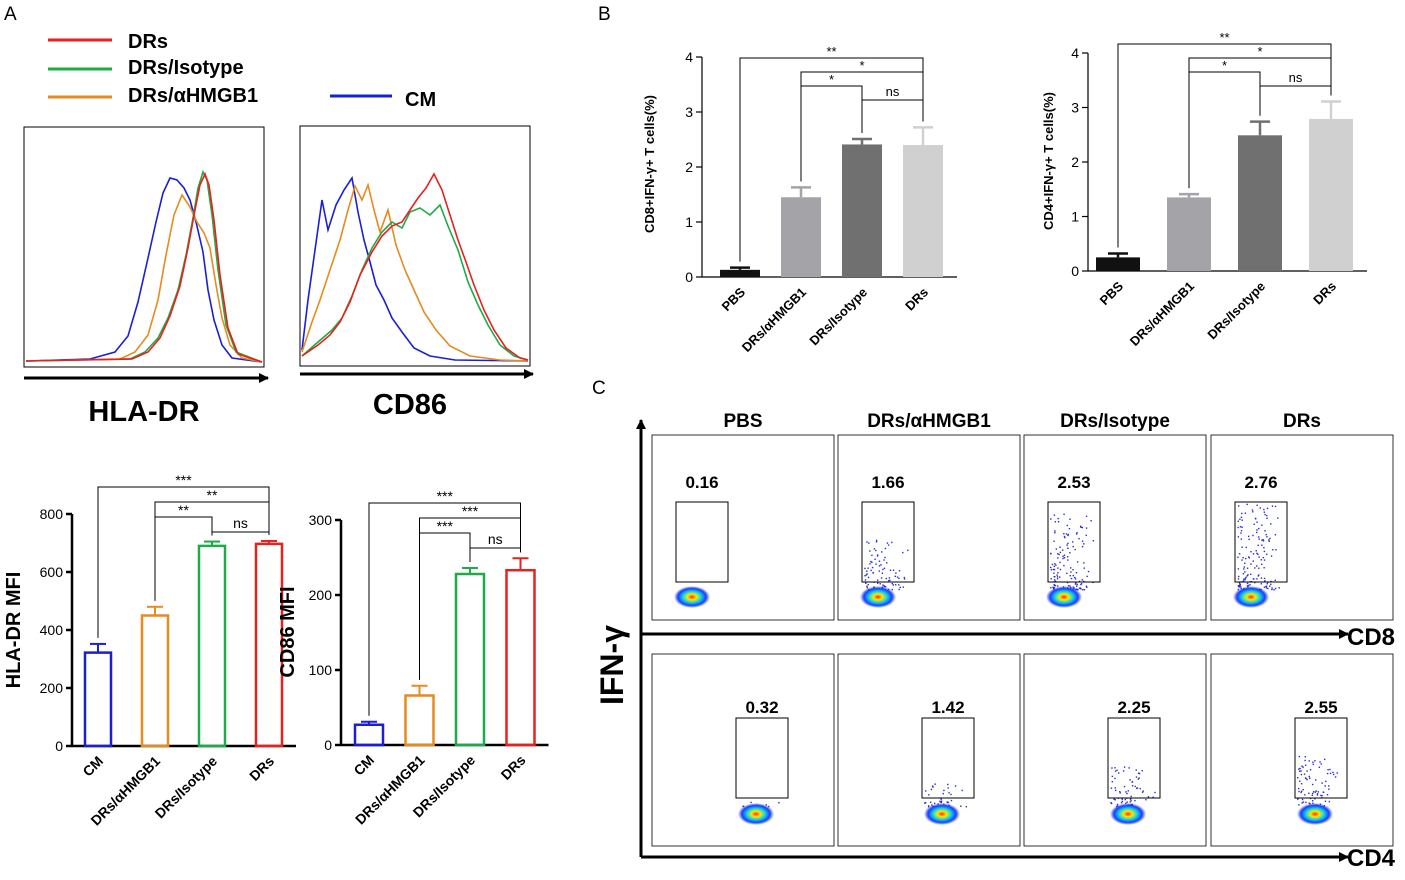  What do you see at coordinates (183, 558) in the screenshot?
I see `hla_mfi-significance-bracket` at bounding box center [183, 558].